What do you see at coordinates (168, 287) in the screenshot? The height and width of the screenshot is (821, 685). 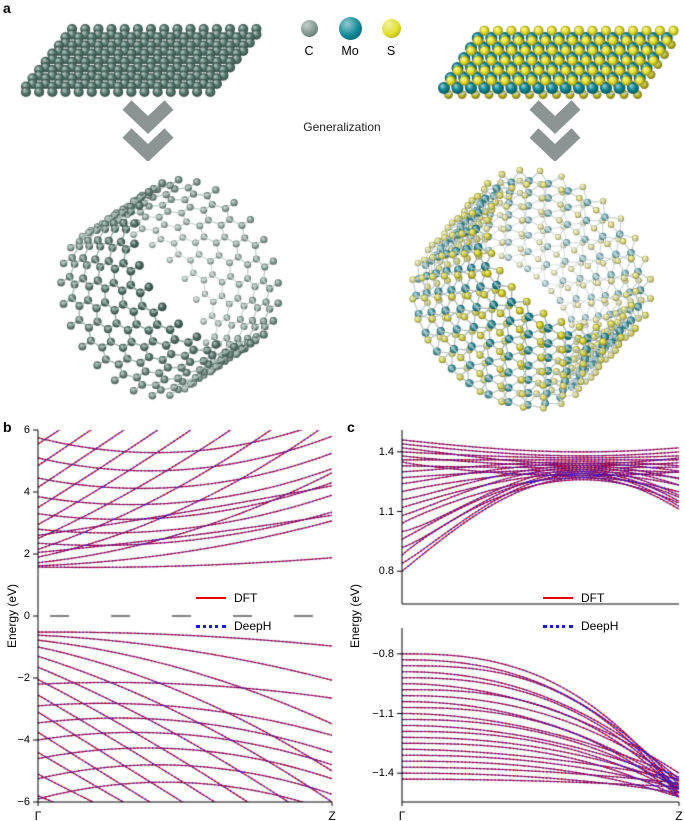 I see `carbon-nanotube-illustration` at bounding box center [168, 287].